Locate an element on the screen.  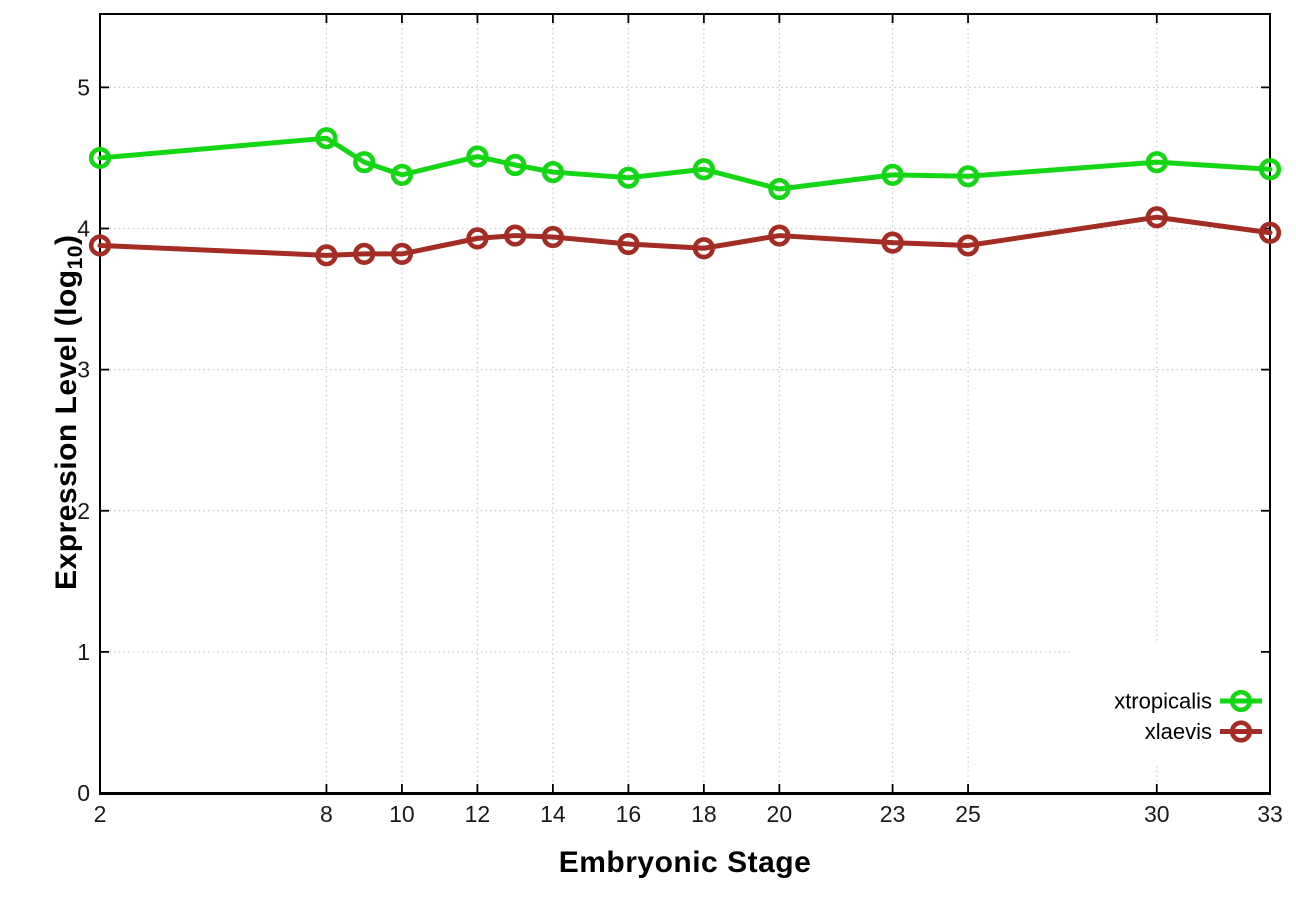
x-tick-label: 2 is located at coordinates (100, 814).